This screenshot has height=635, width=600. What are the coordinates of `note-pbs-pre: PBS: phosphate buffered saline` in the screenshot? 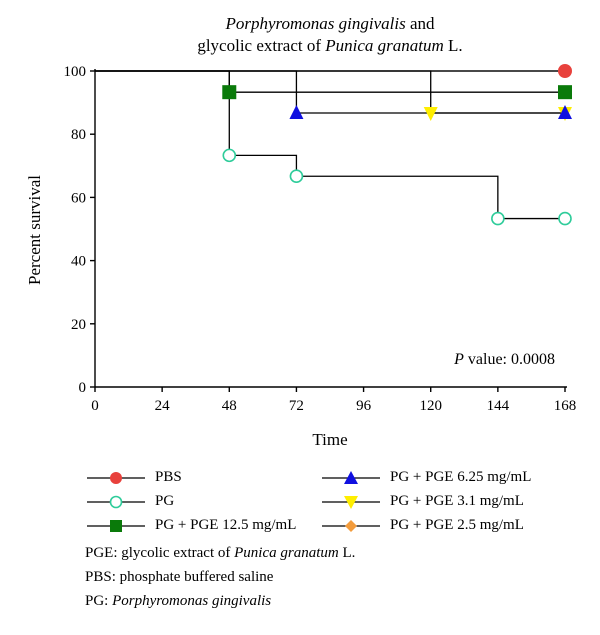 It's located at (179, 577).